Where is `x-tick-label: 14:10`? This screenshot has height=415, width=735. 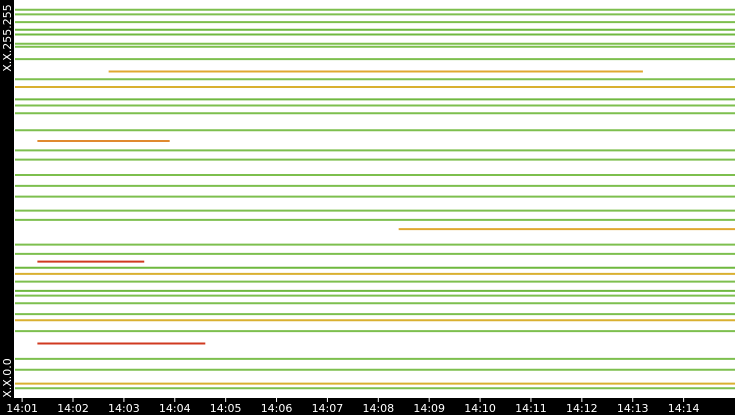 x-tick-label: 14:10 is located at coordinates (480, 408).